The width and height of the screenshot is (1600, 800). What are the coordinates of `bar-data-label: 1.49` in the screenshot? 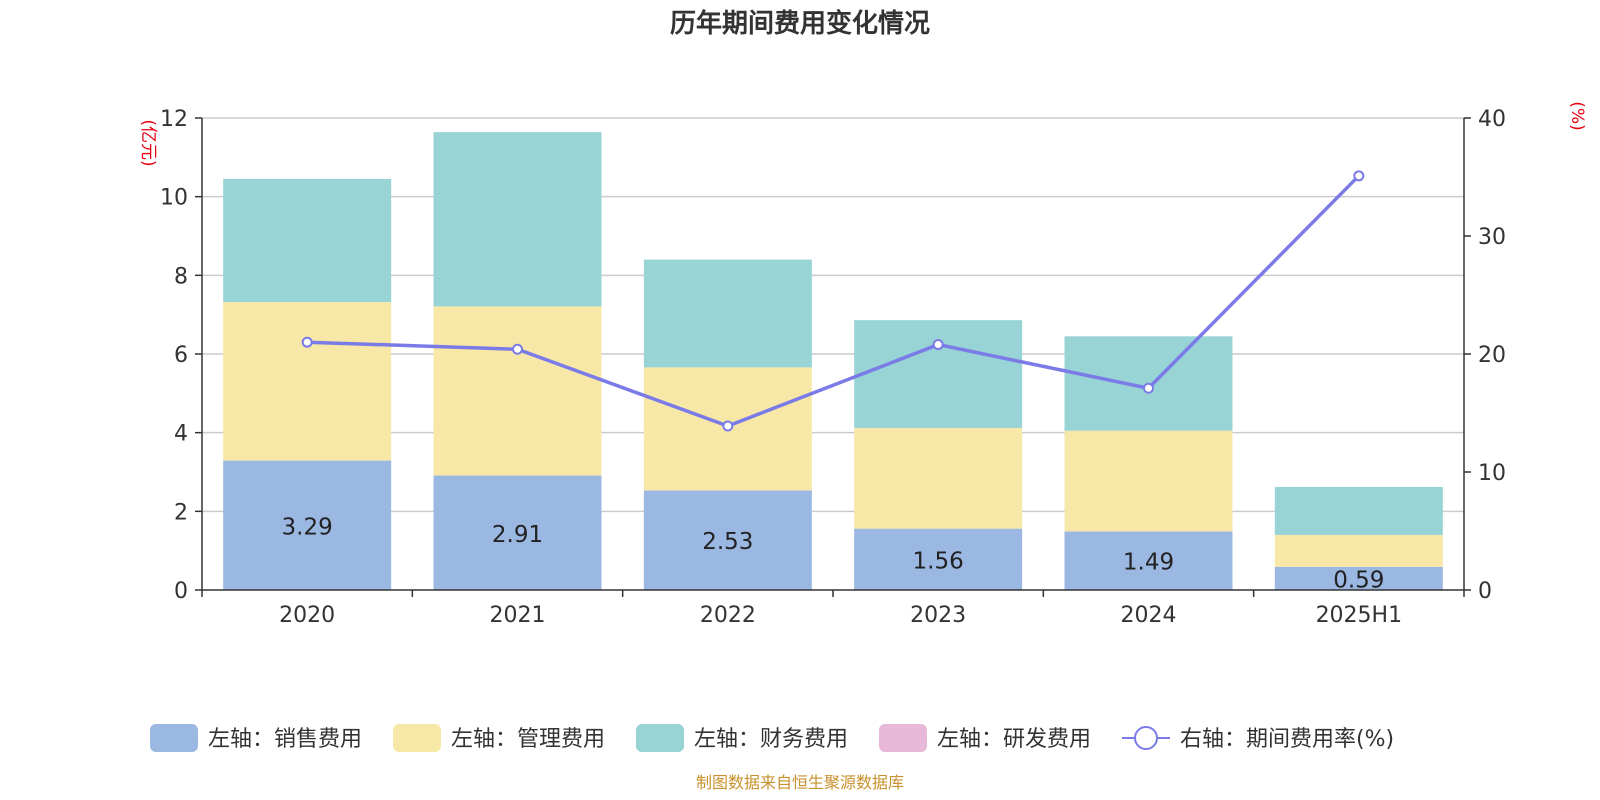 It's located at (1148, 563).